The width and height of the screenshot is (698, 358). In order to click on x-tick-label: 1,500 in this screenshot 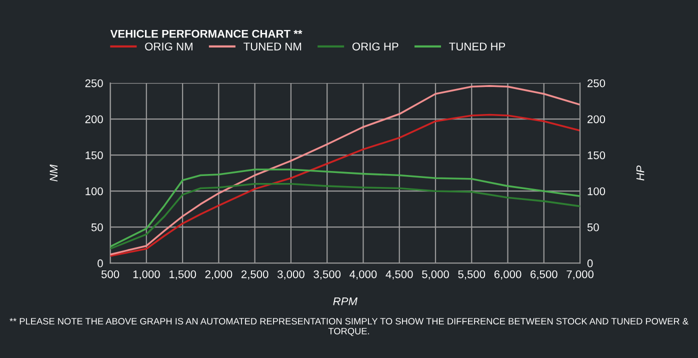, I will do `click(183, 275)`.